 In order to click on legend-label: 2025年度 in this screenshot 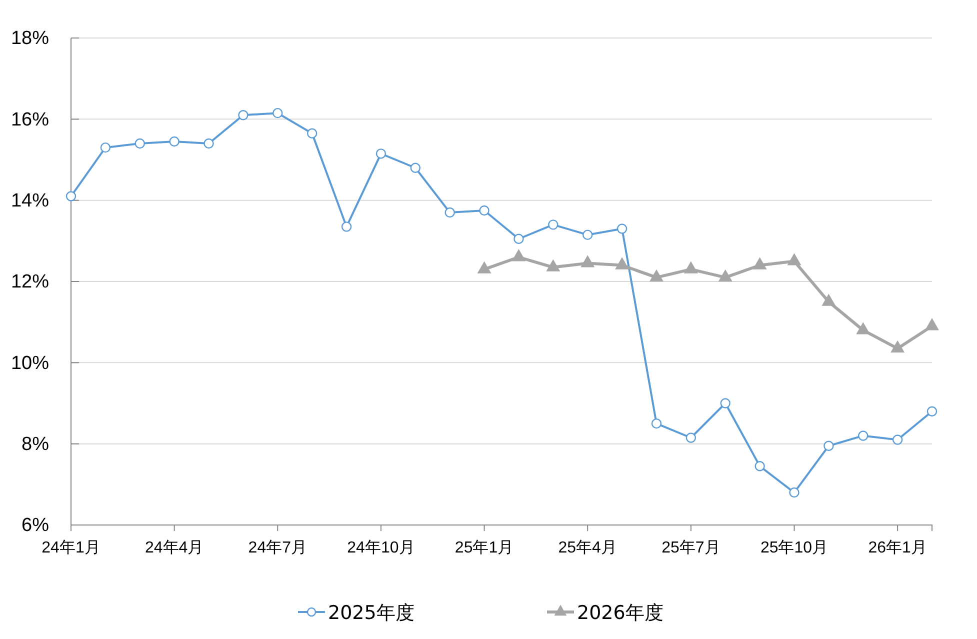, I will do `click(371, 613)`.